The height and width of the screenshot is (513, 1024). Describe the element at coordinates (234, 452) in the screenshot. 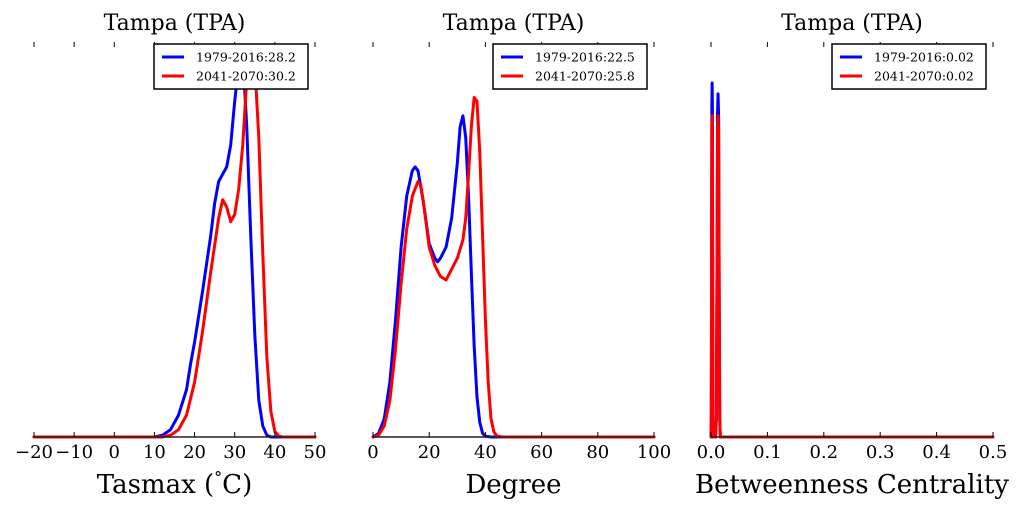

I see `x-tick-label: 30` at that location.